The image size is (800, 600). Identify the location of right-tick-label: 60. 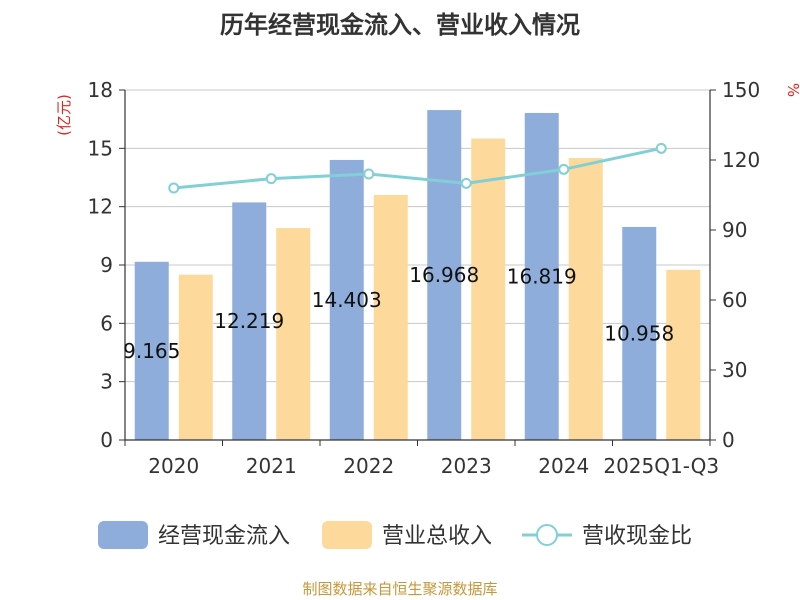
(734, 300).